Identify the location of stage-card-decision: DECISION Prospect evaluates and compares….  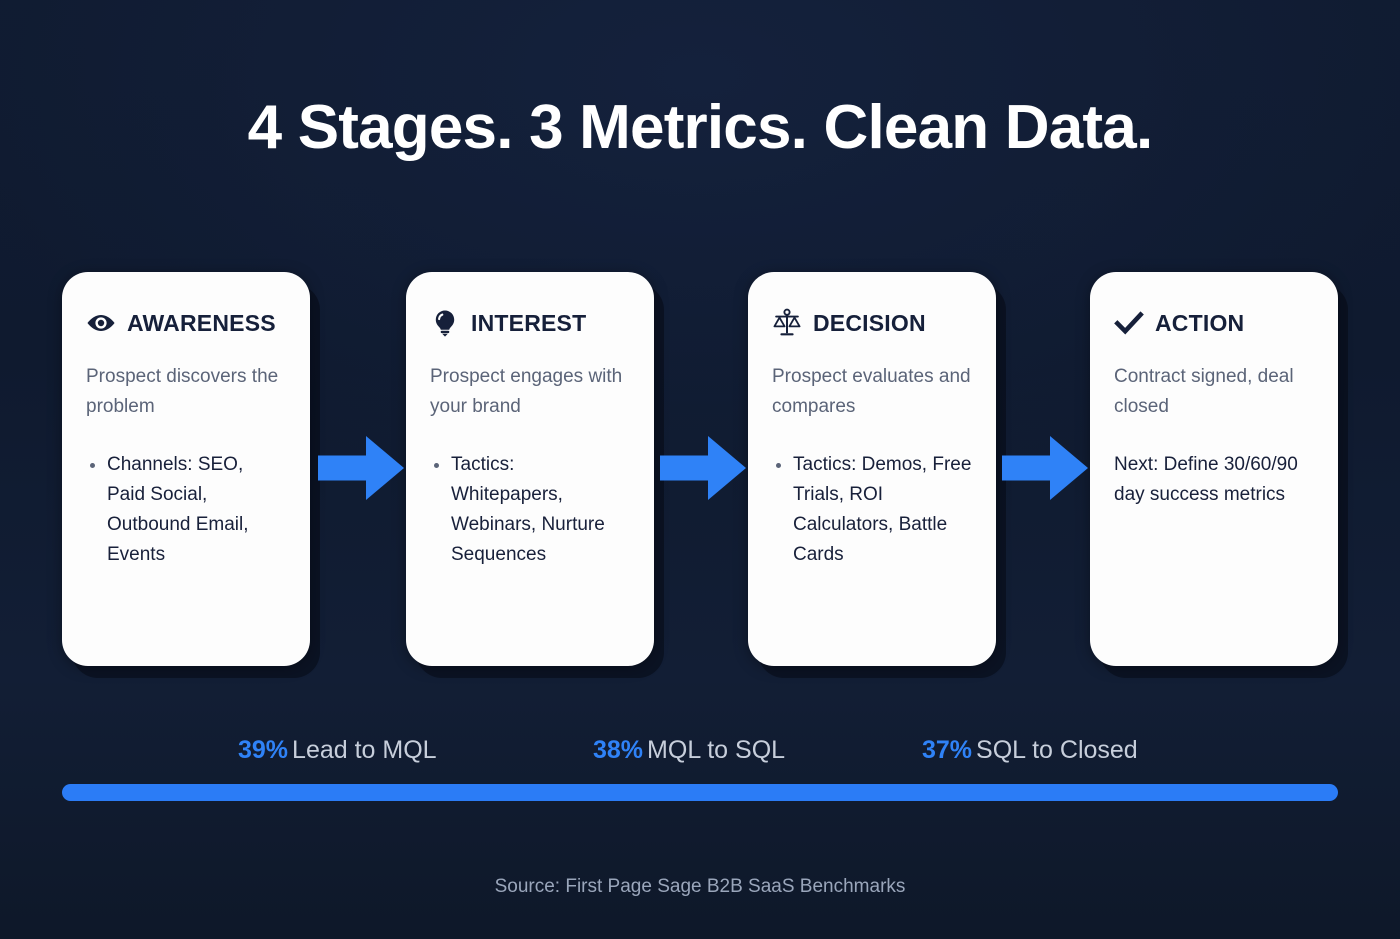
(872, 469).